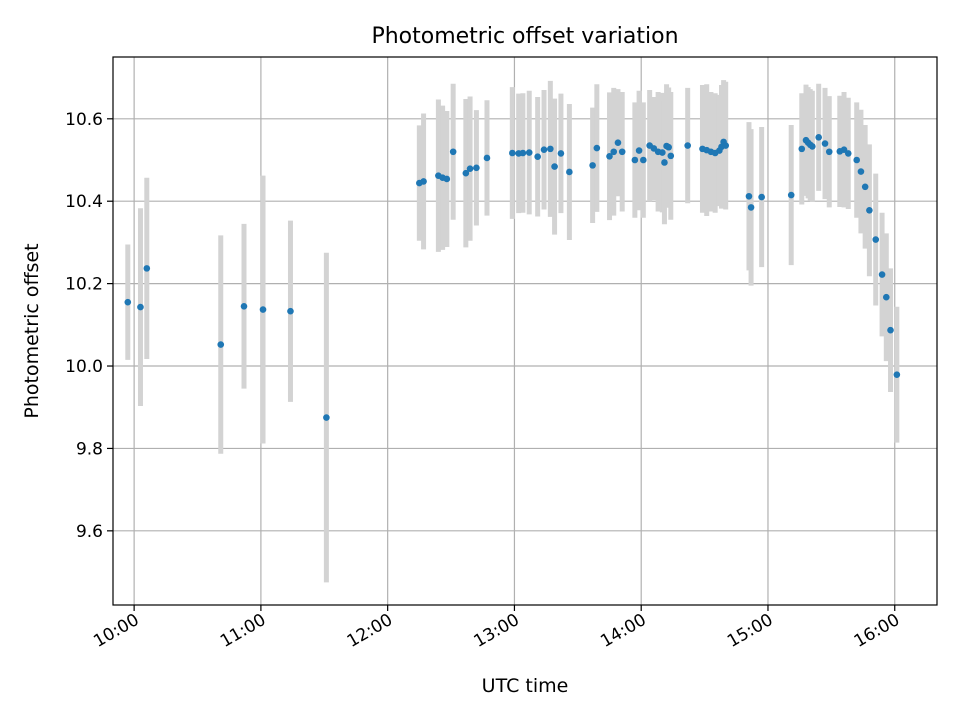  I want to click on y-tick-label: 10.0, so click(84, 367).